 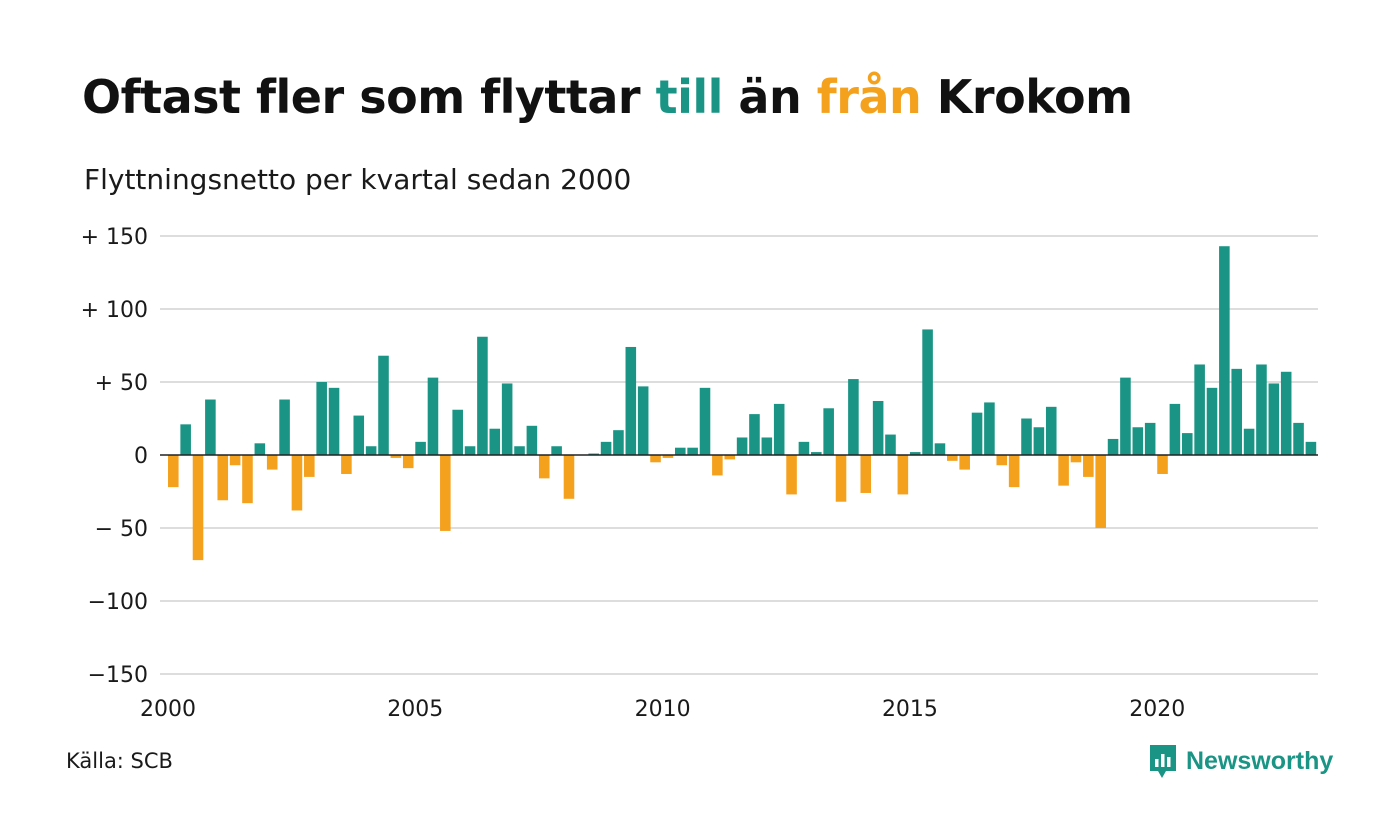 What do you see at coordinates (121, 383) in the screenshot?
I see `y-tick-label: + 50` at bounding box center [121, 383].